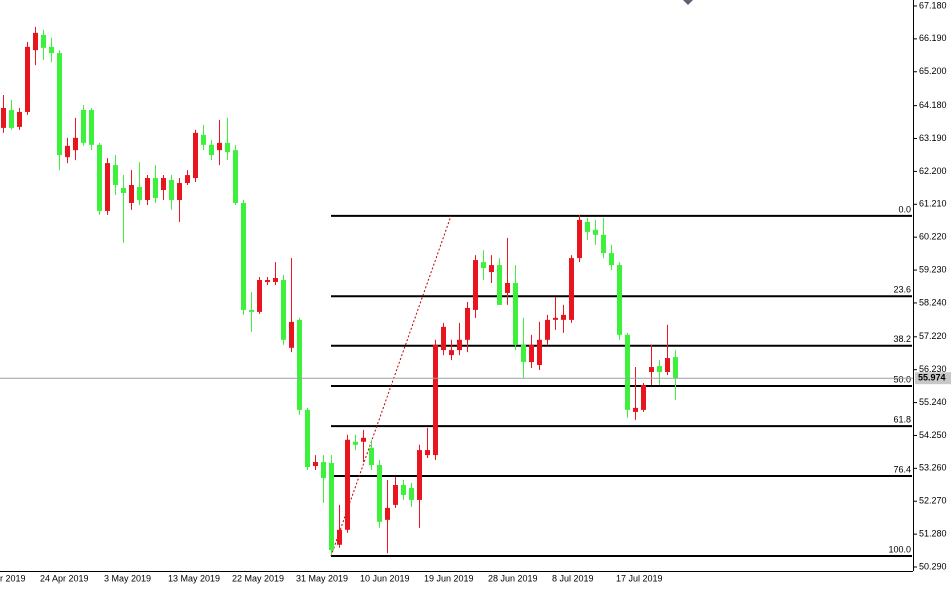  I want to click on y-tick-label: 60.220, so click(933, 237).